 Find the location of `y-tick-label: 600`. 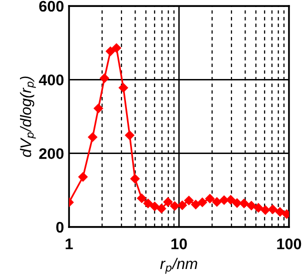

y-tick-label: 600 is located at coordinates (51, 6).